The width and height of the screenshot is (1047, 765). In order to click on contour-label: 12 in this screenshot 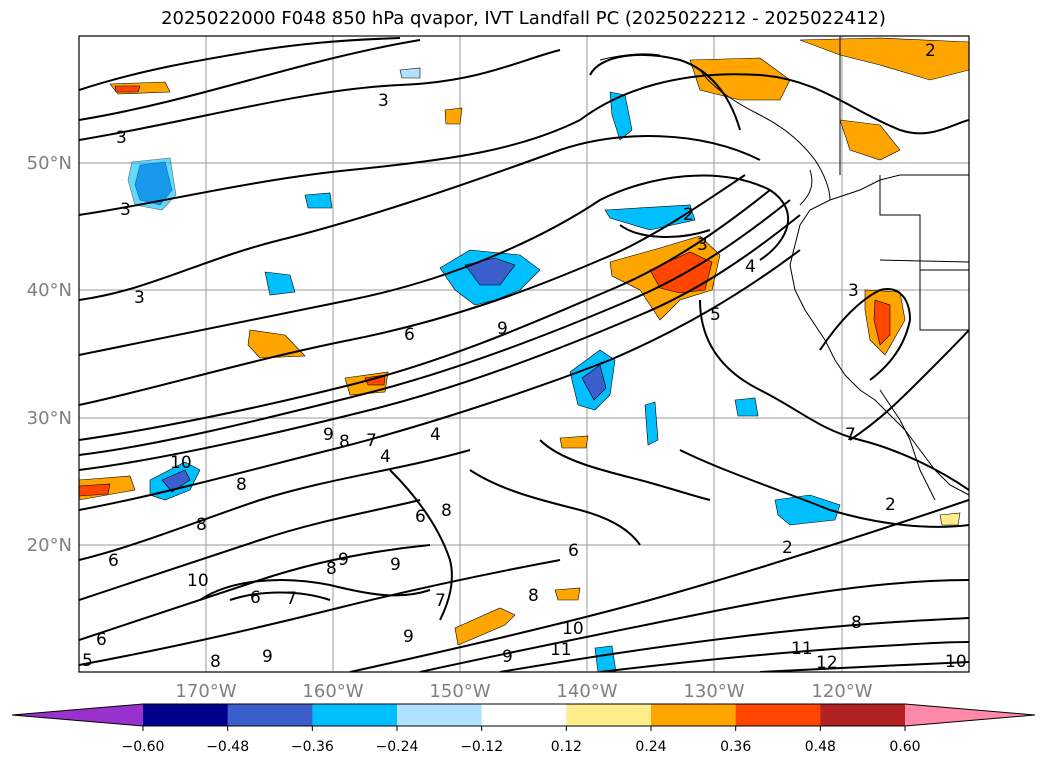, I will do `click(827, 663)`.